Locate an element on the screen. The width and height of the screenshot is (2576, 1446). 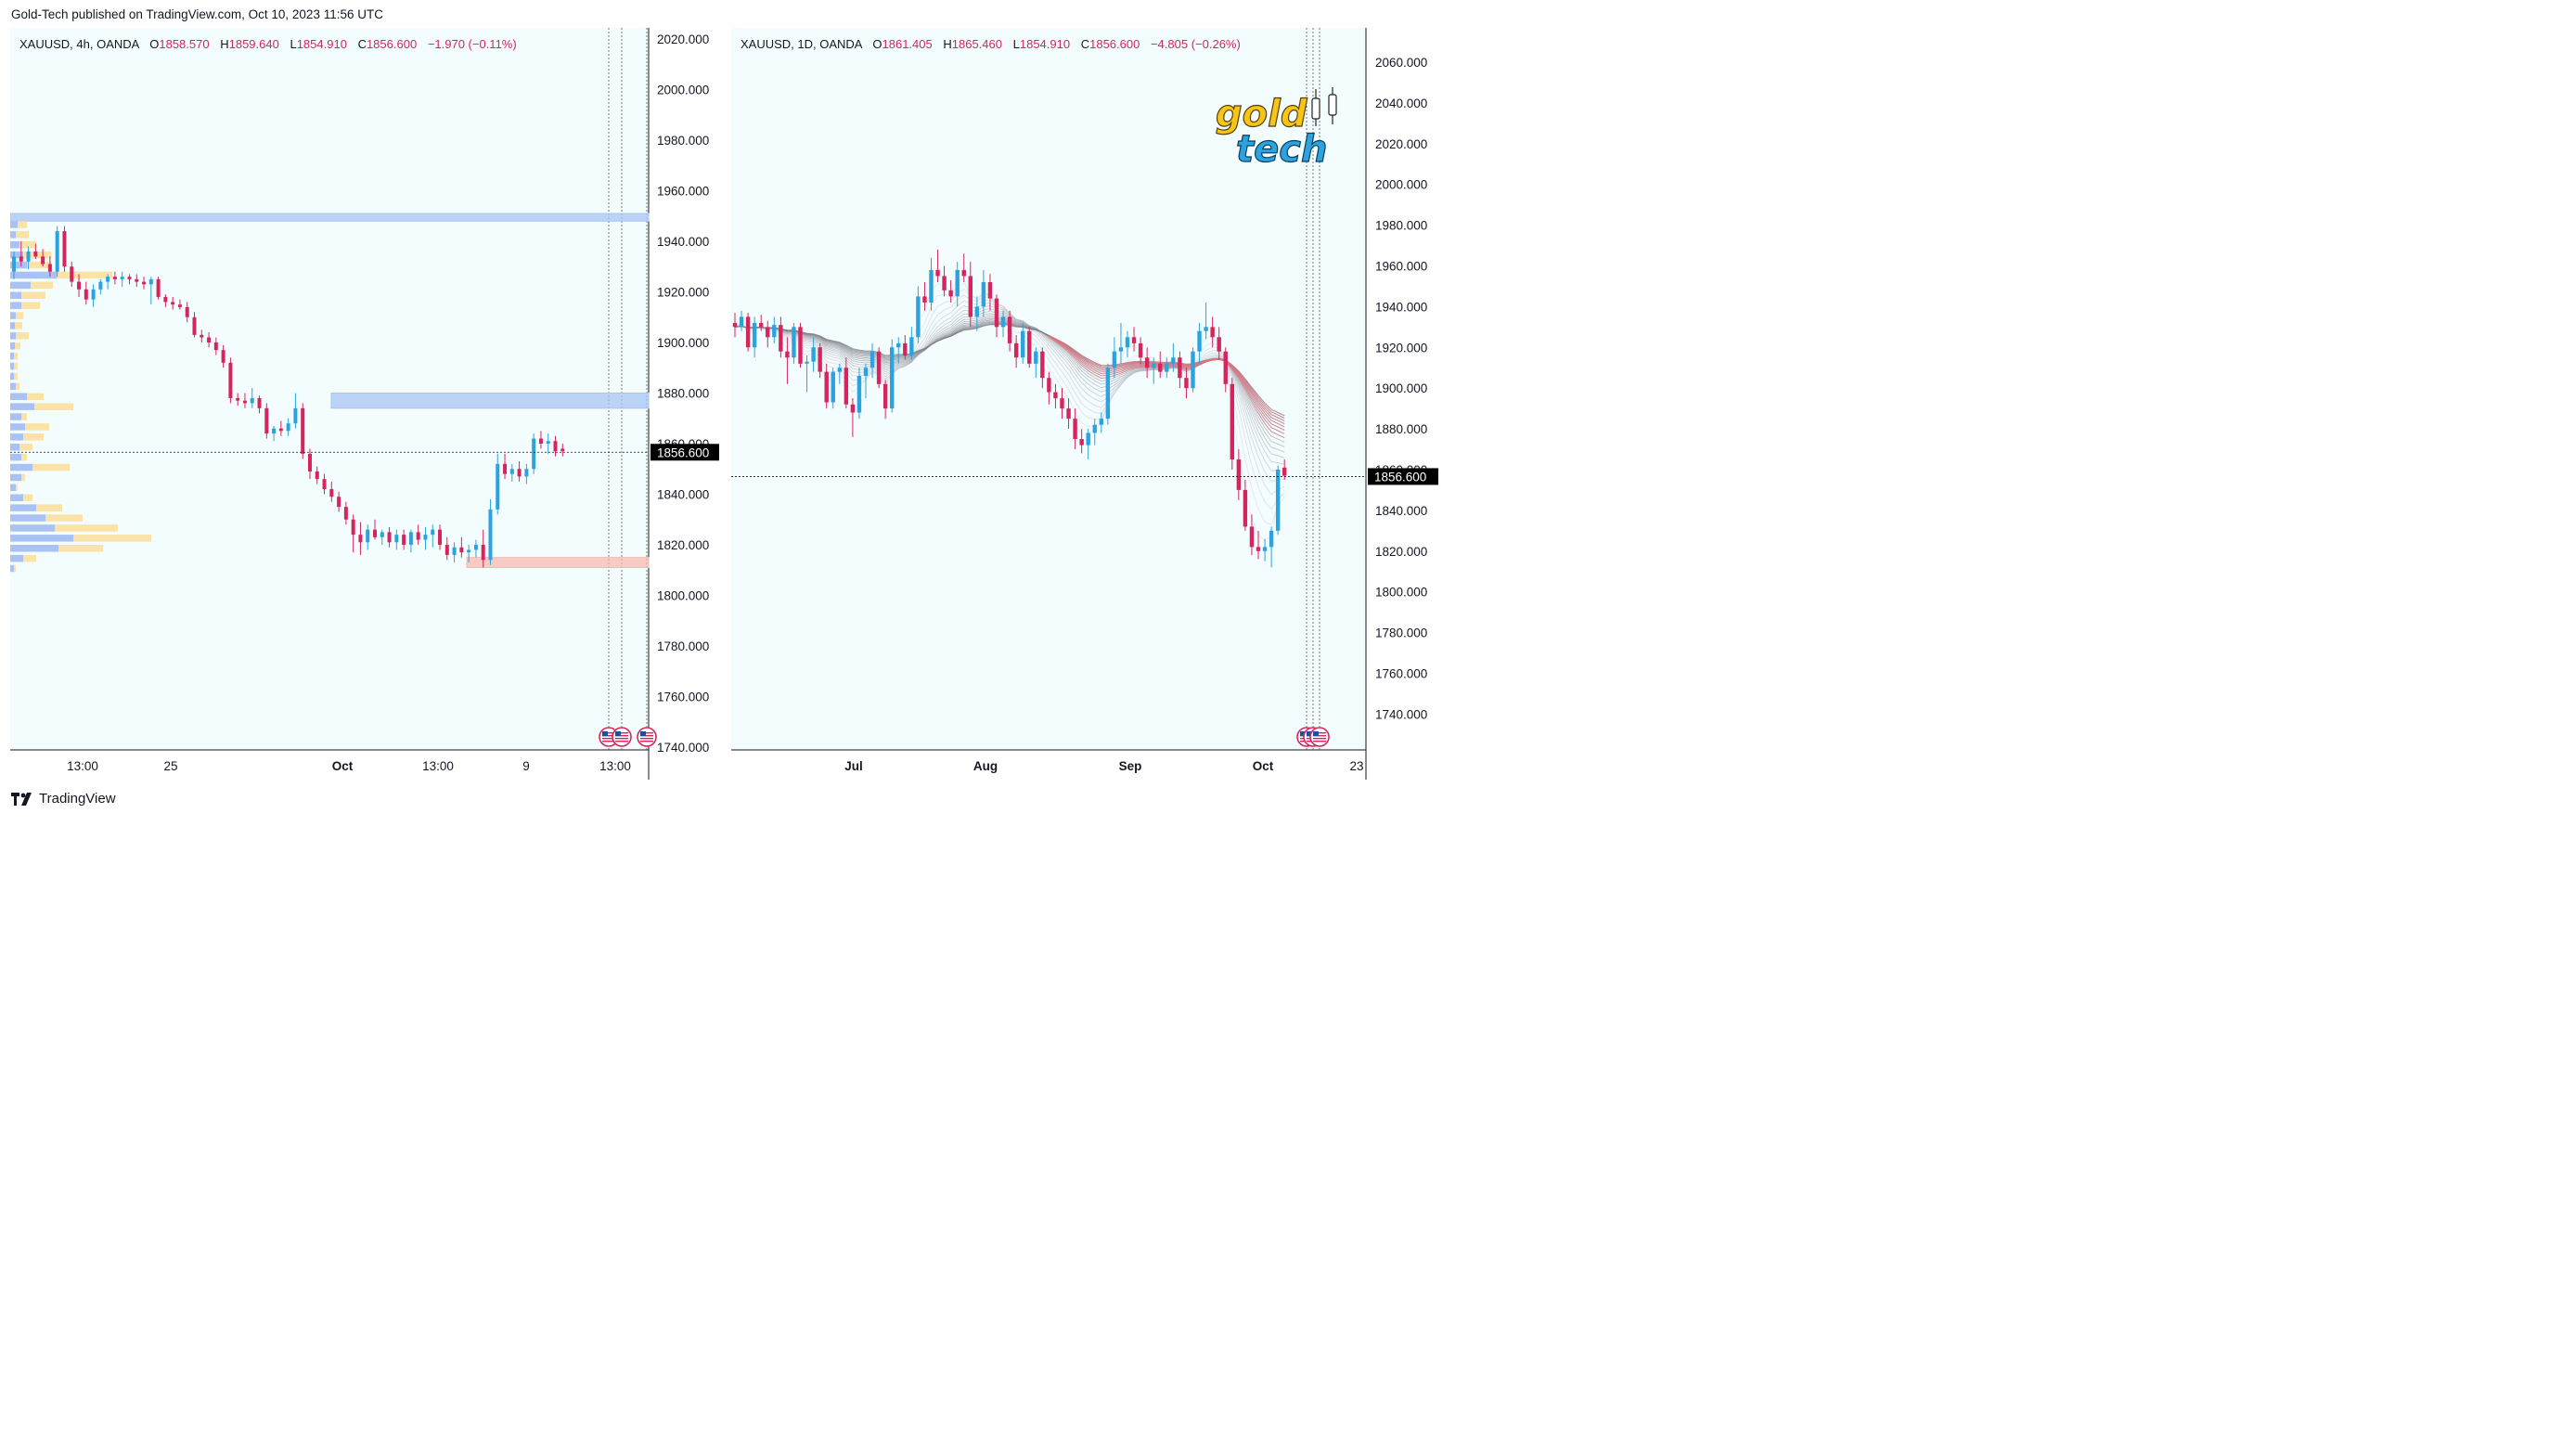
right-y-tick-label: 1900.000 is located at coordinates (1401, 388).